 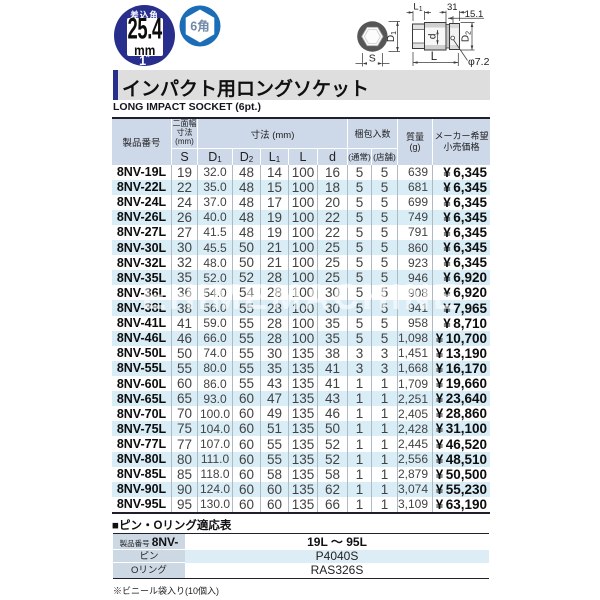 What do you see at coordinates (434, 57) in the screenshot?
I see `svg-text: L` at bounding box center [434, 57].